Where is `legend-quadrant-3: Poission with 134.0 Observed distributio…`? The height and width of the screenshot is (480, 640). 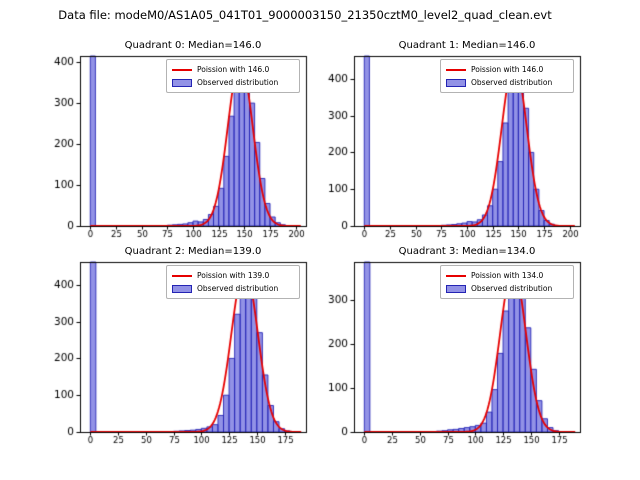 legend-quadrant-3: Poission with 134.0 Observed distributio… is located at coordinates (507, 282).